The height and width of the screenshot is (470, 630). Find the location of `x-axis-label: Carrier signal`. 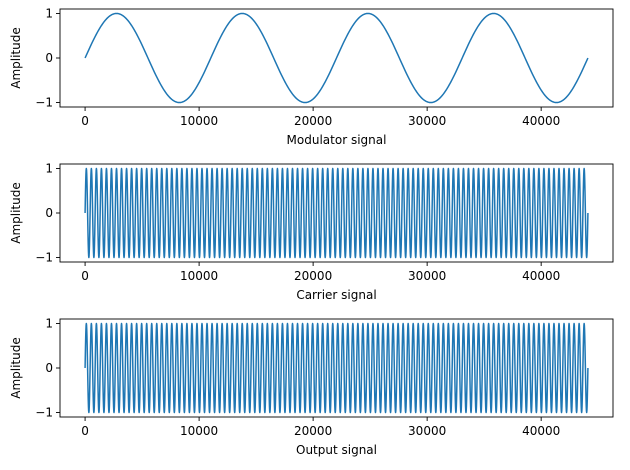

x-axis-label: Carrier signal is located at coordinates (336, 295).